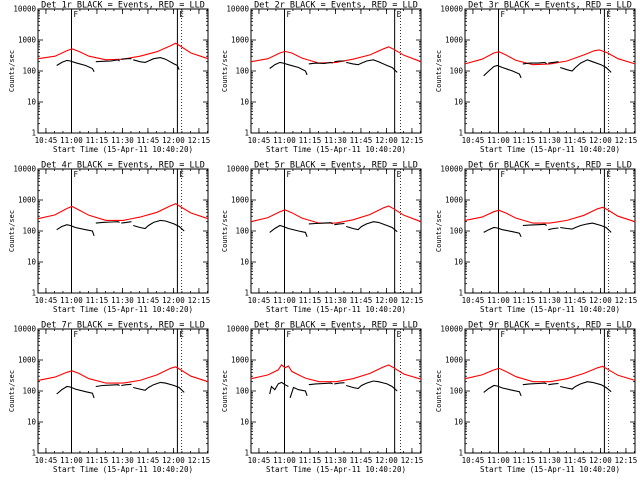 The image size is (640, 485). I want to click on chart-title: Det 5r_BLACK = Events, RED = LLD, so click(336, 166).